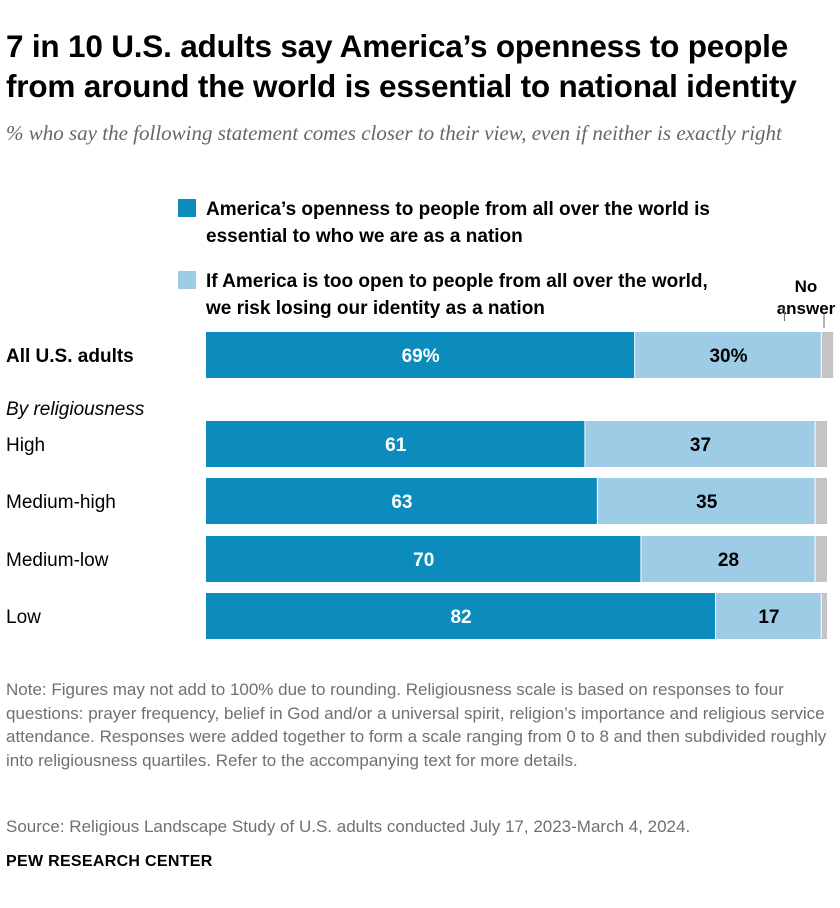 This screenshot has height=908, width=840. I want to click on data-label: 61, so click(396, 445).